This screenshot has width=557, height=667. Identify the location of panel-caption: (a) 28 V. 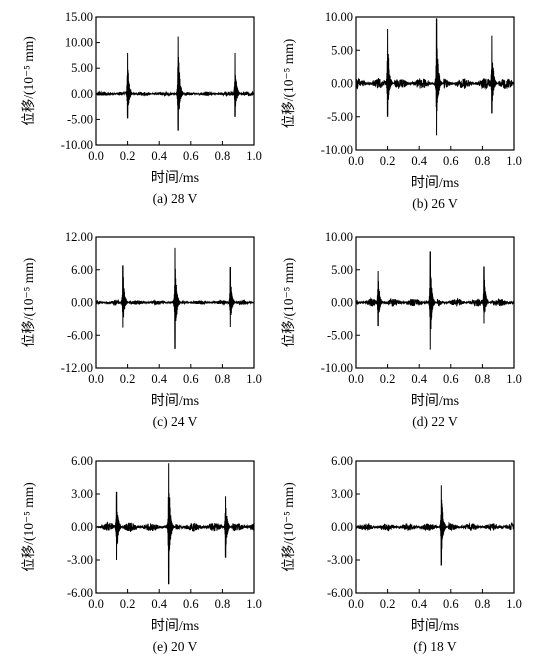
(175, 198).